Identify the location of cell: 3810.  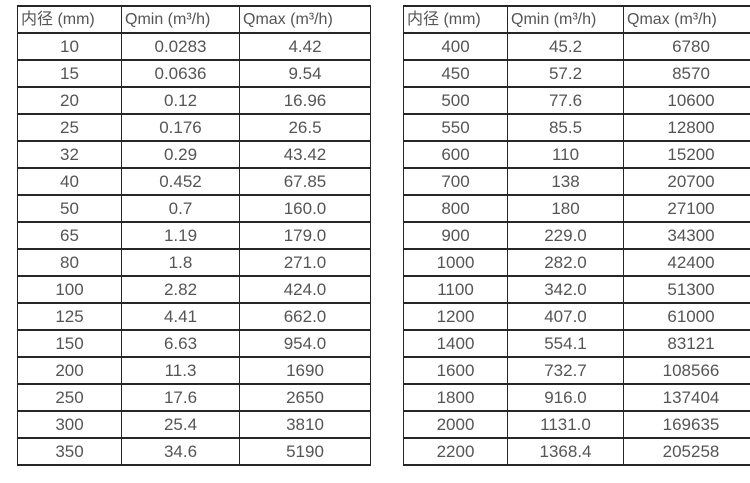
(305, 424).